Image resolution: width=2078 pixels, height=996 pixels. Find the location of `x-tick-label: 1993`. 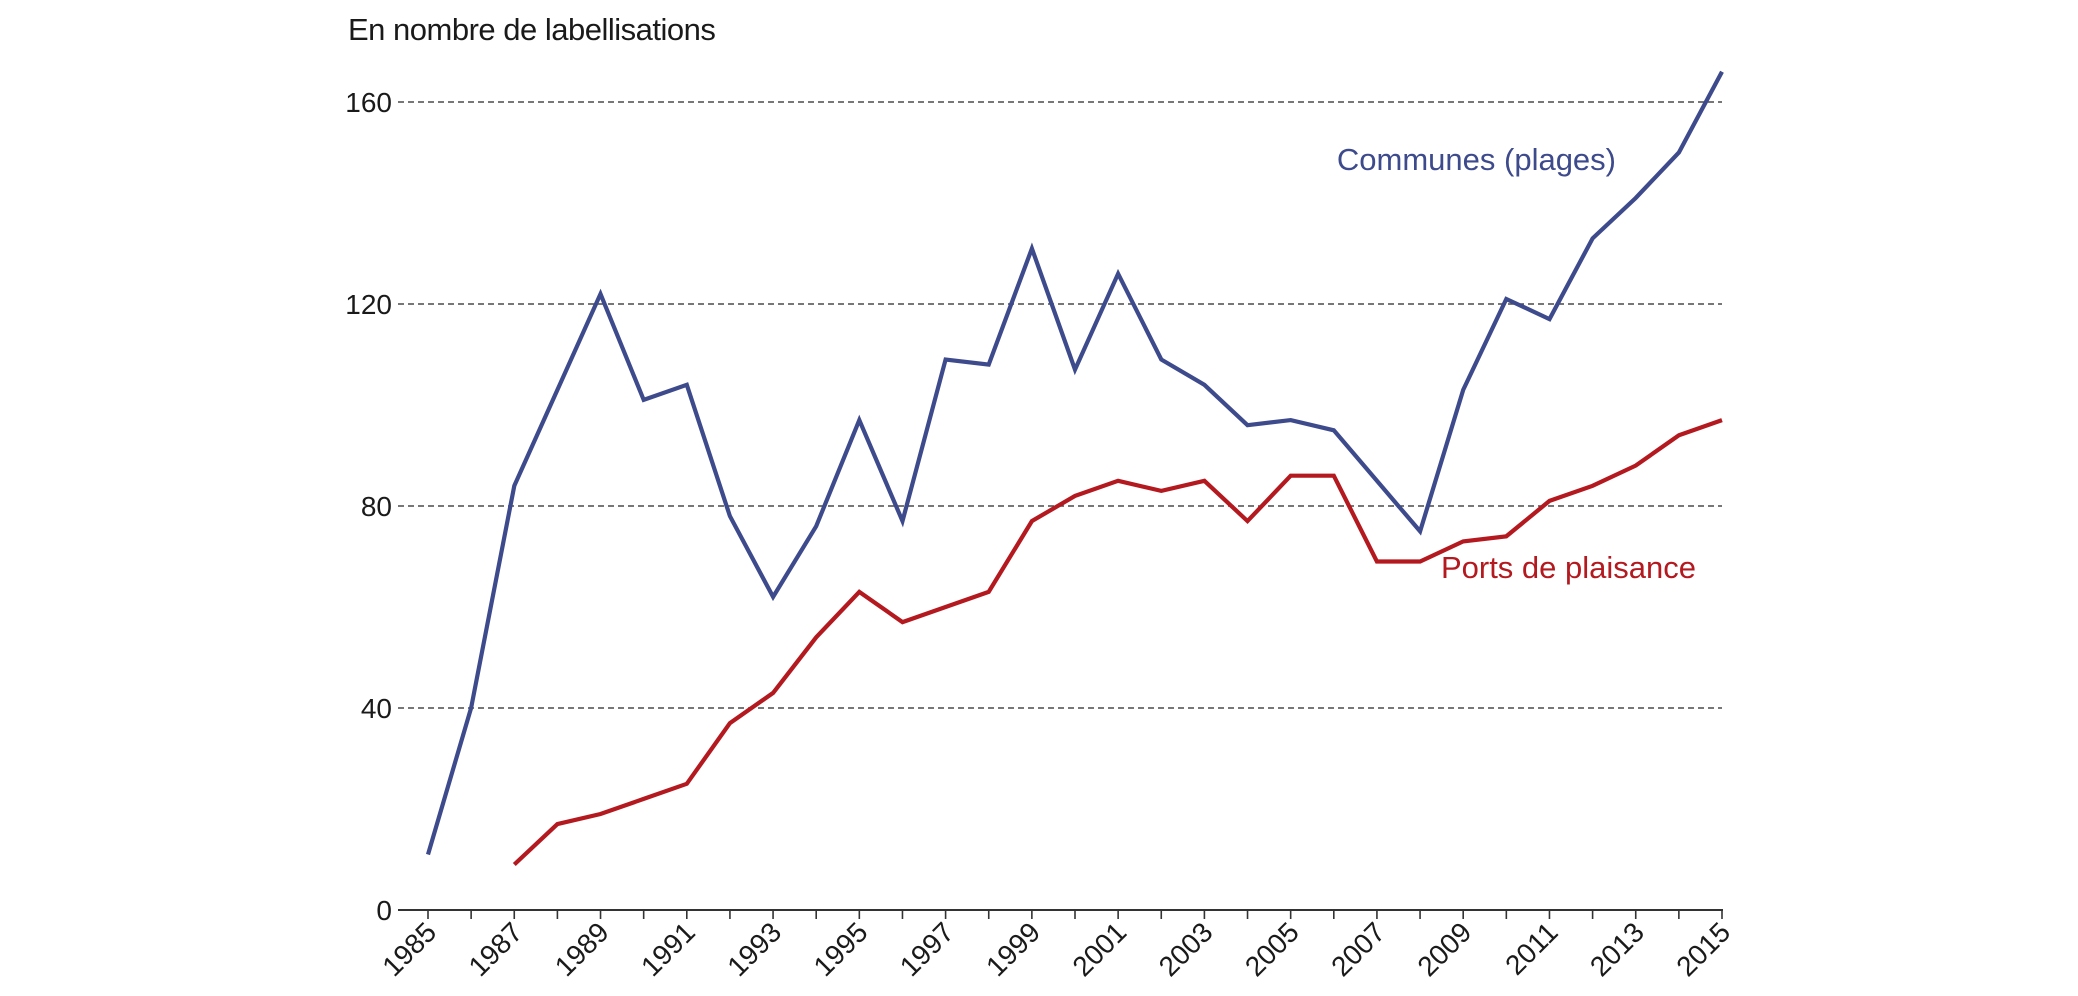

x-tick-label: 1993 is located at coordinates (754, 949).